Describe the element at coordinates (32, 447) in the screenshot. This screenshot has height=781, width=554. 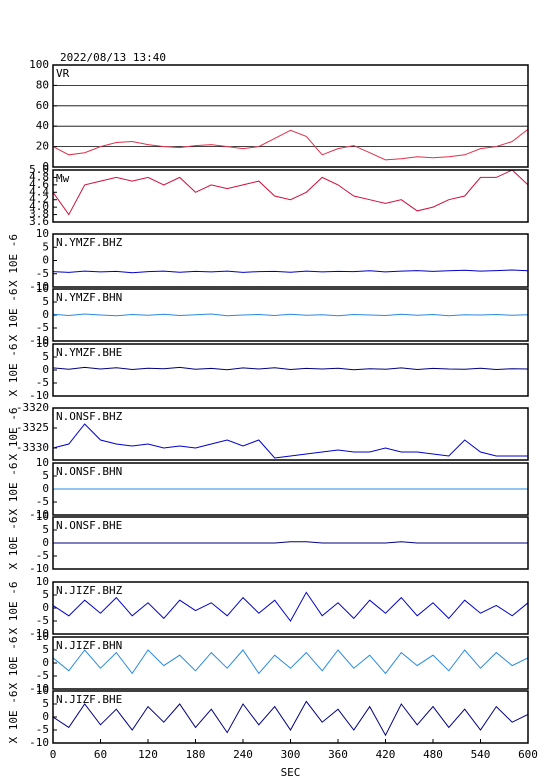
I see `y-tick-label: -3330` at that location.